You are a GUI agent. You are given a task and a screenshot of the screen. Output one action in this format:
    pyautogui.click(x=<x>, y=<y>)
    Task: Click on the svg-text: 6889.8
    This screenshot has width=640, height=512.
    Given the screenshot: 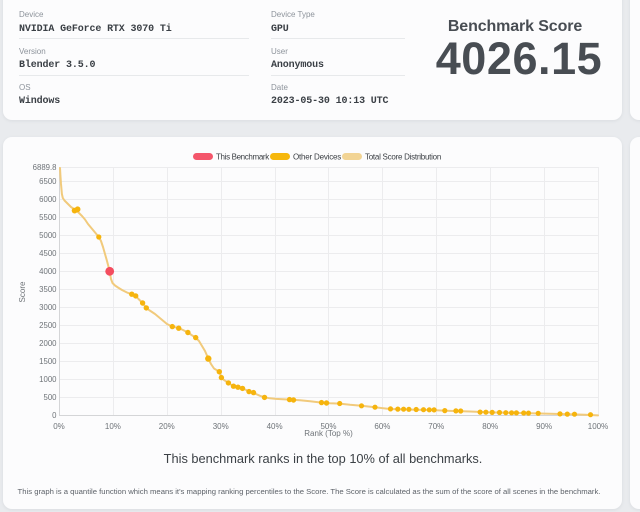 What is the action you would take?
    pyautogui.click(x=45, y=167)
    